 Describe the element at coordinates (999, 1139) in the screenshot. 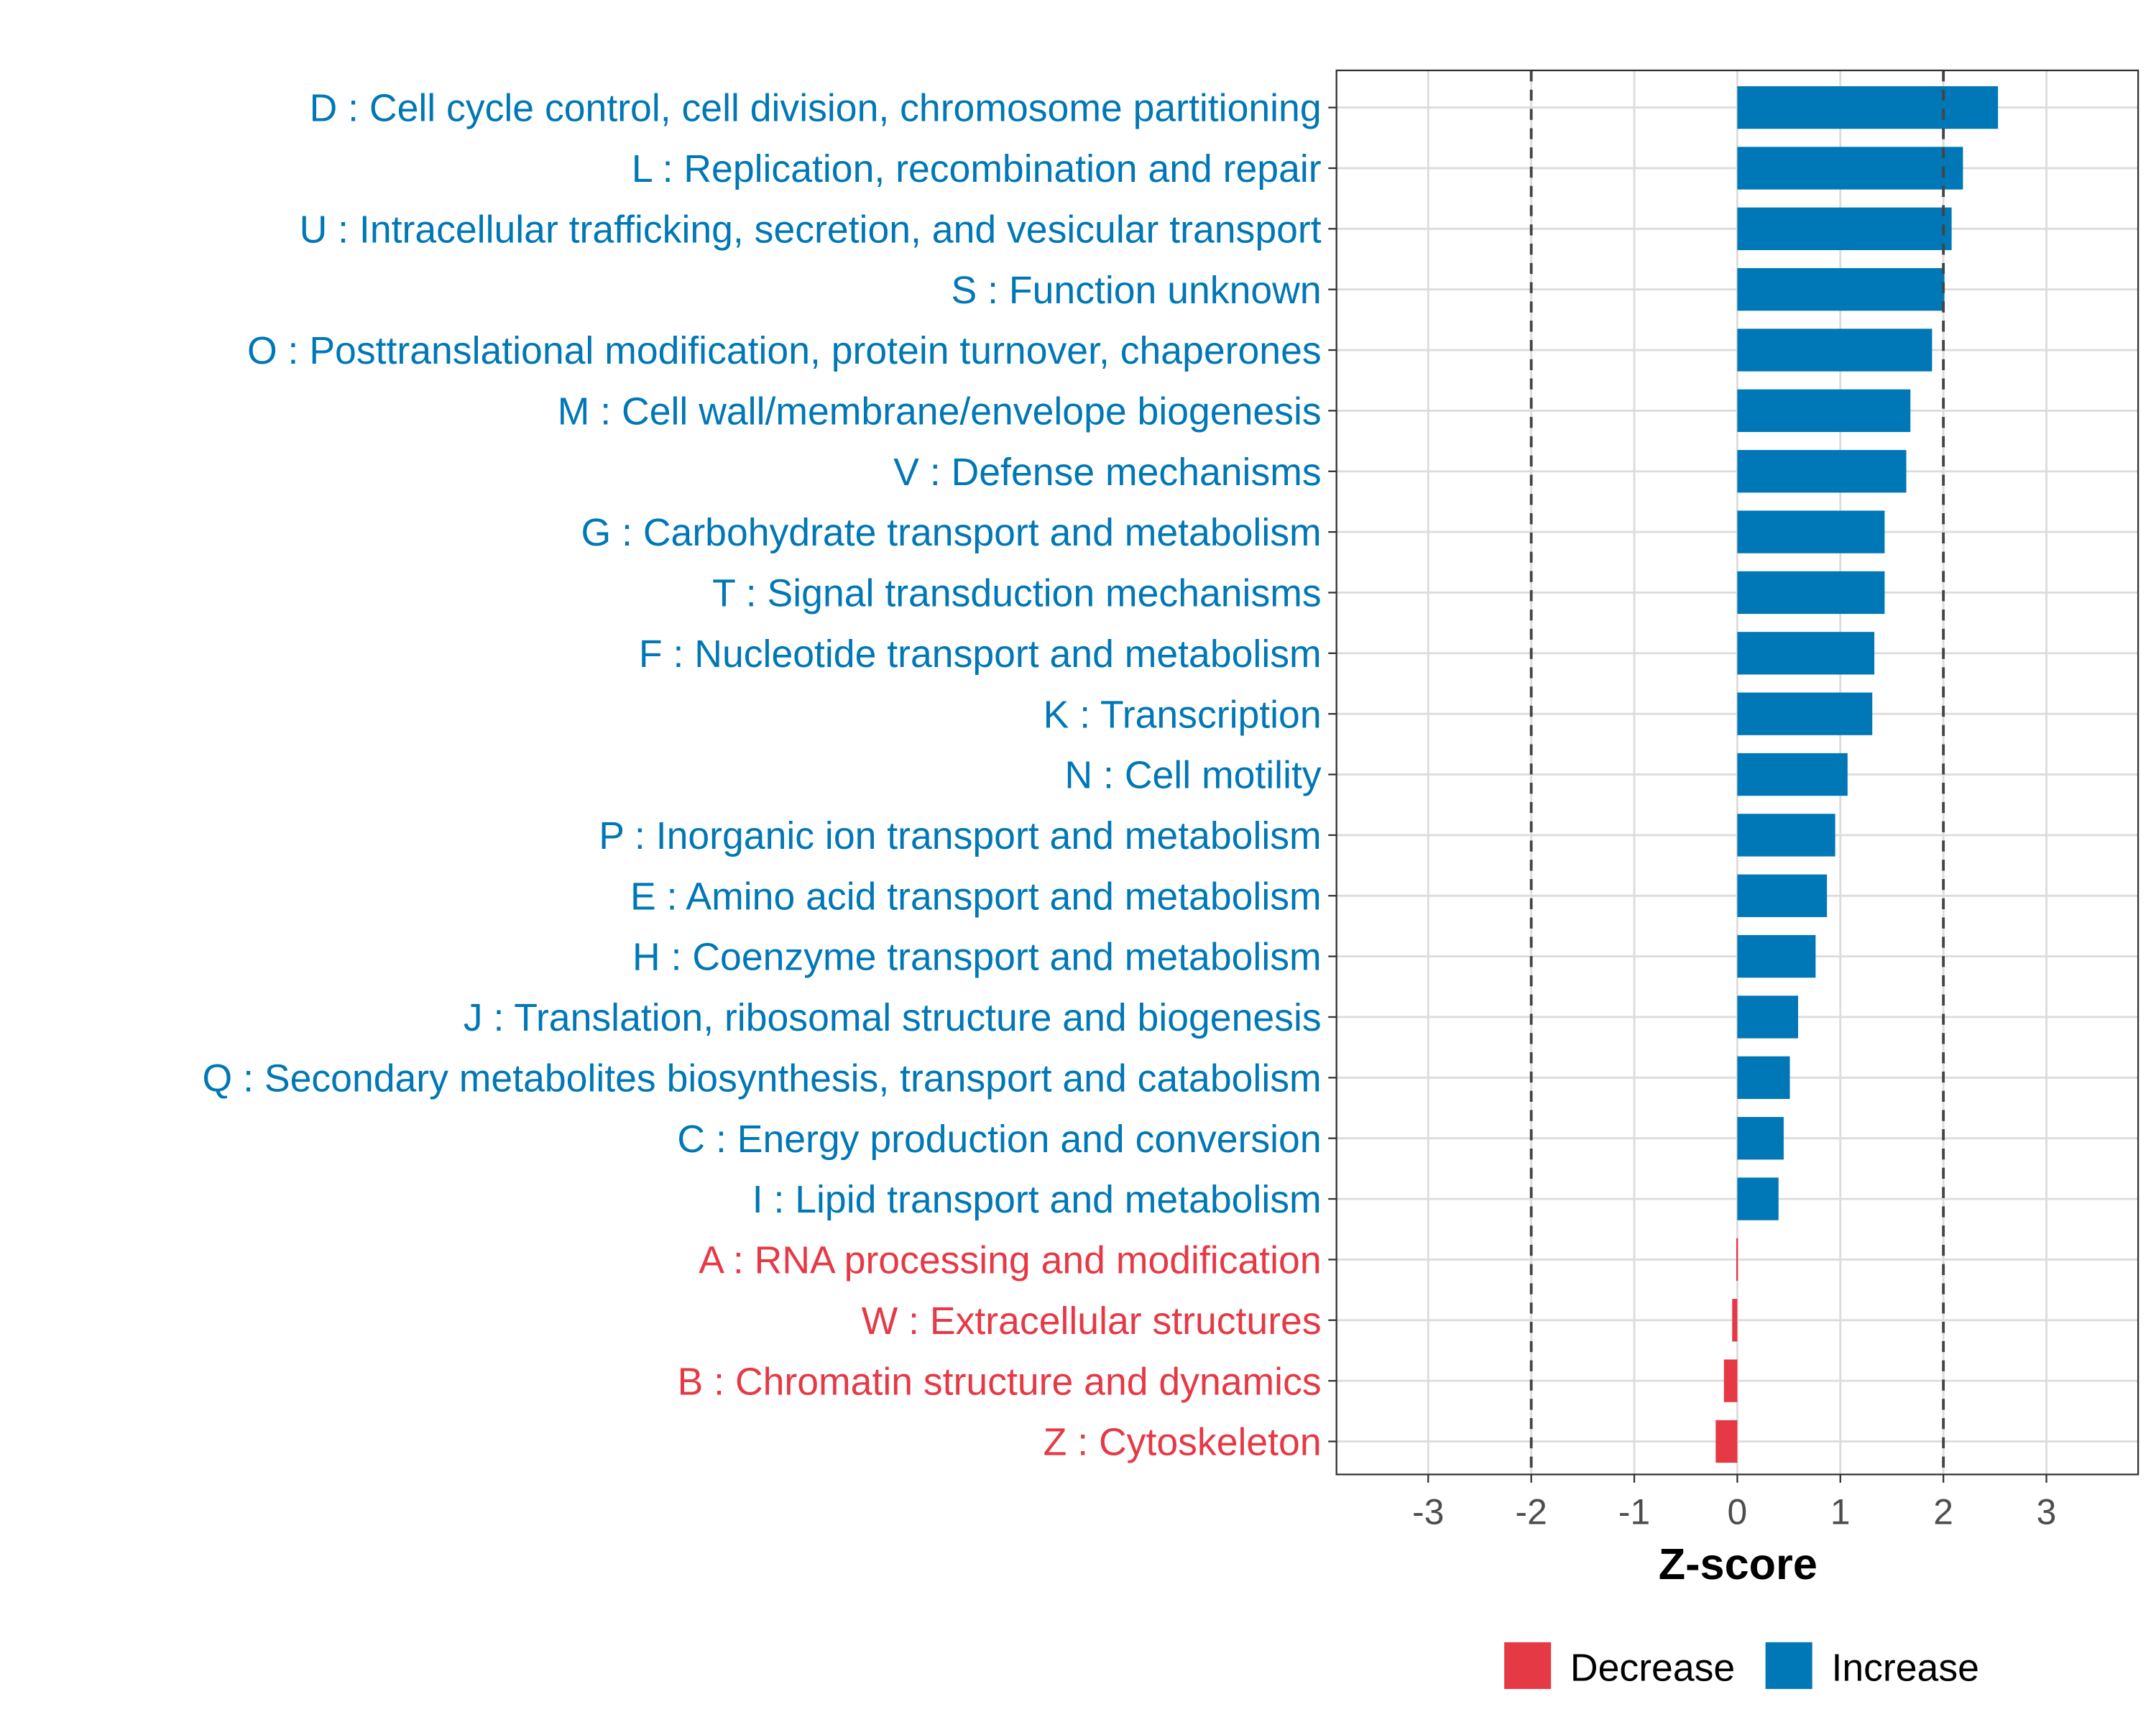

I see `category-label: C : Energy production and conversion` at that location.